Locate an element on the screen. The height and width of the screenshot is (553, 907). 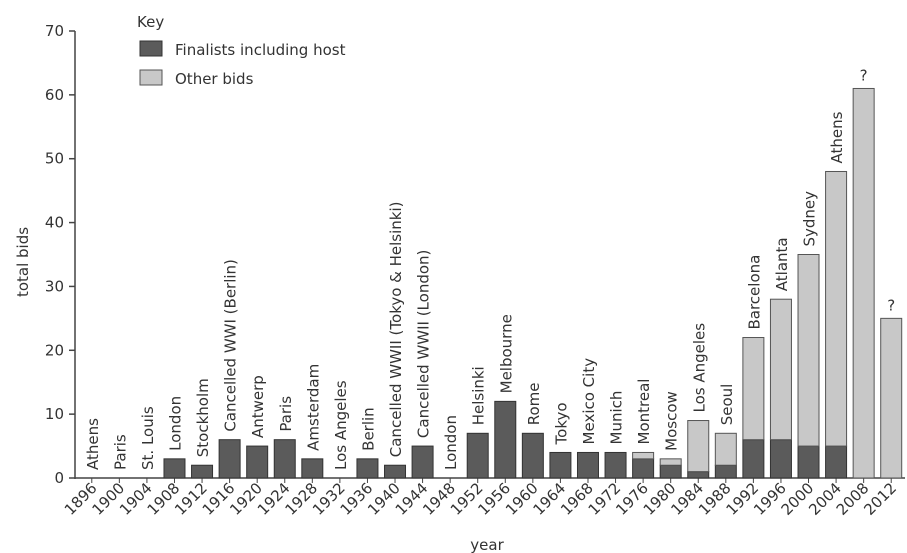
x-tick-label: 2012 is located at coordinates (880, 499).